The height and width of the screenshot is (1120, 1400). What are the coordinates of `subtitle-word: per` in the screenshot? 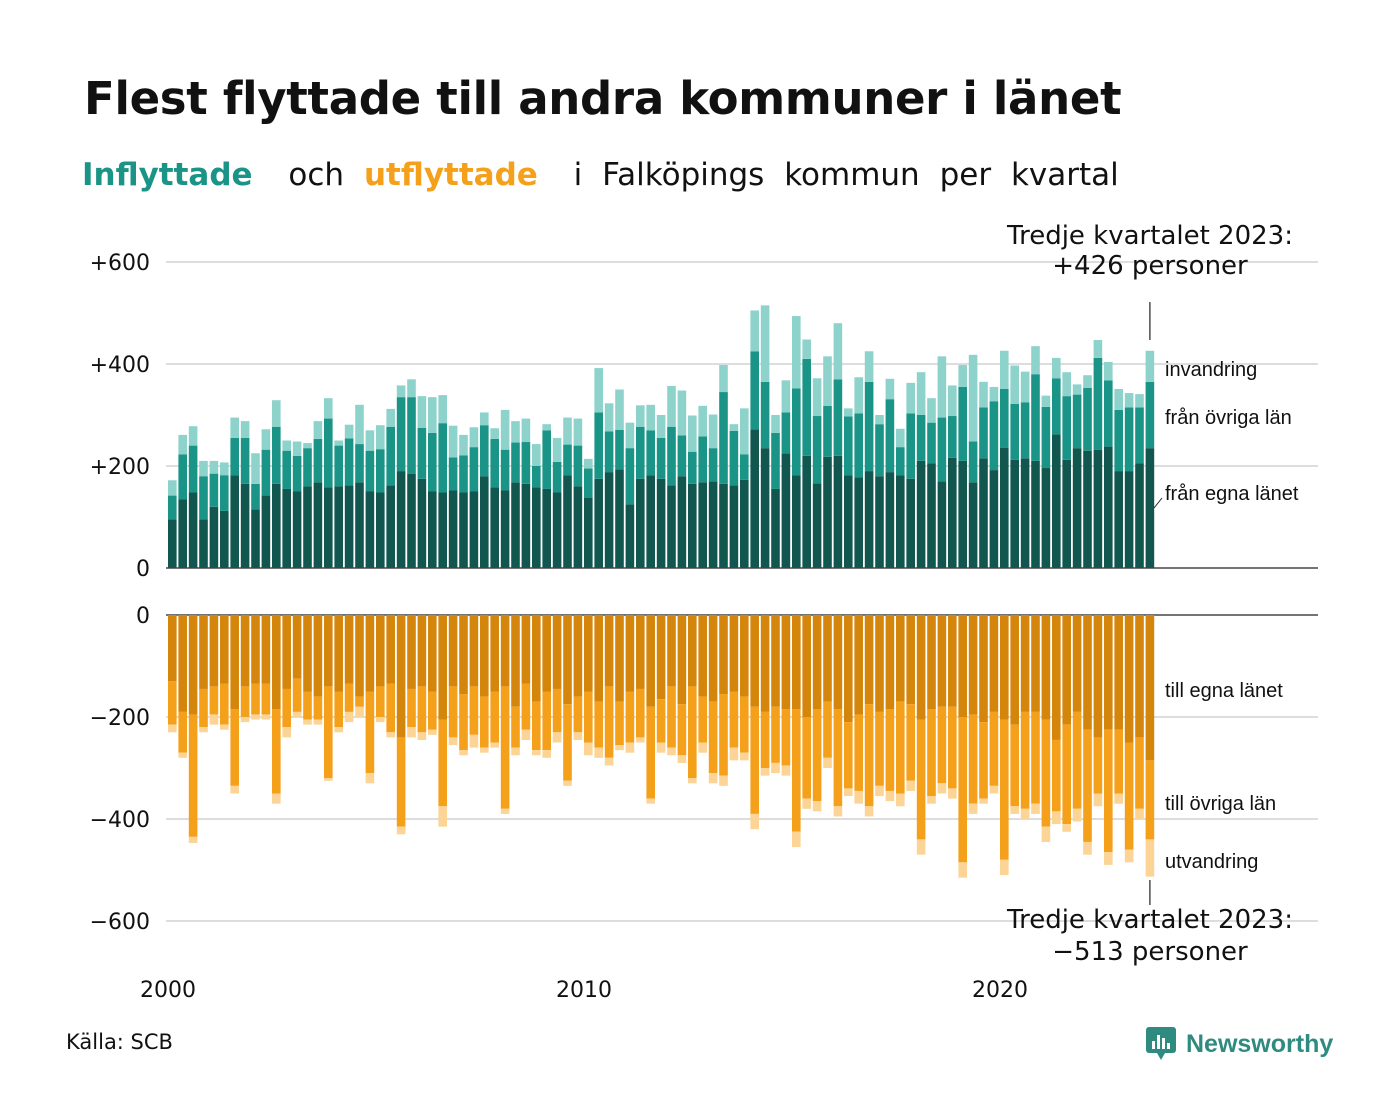 It's located at (965, 175).